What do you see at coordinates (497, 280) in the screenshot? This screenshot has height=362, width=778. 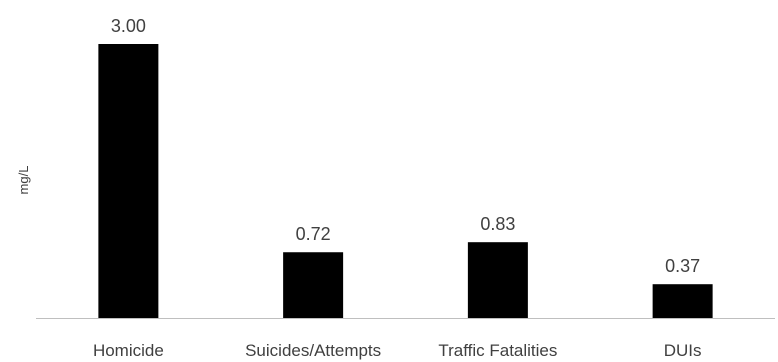 I see `bar-traffic-fatalities` at bounding box center [497, 280].